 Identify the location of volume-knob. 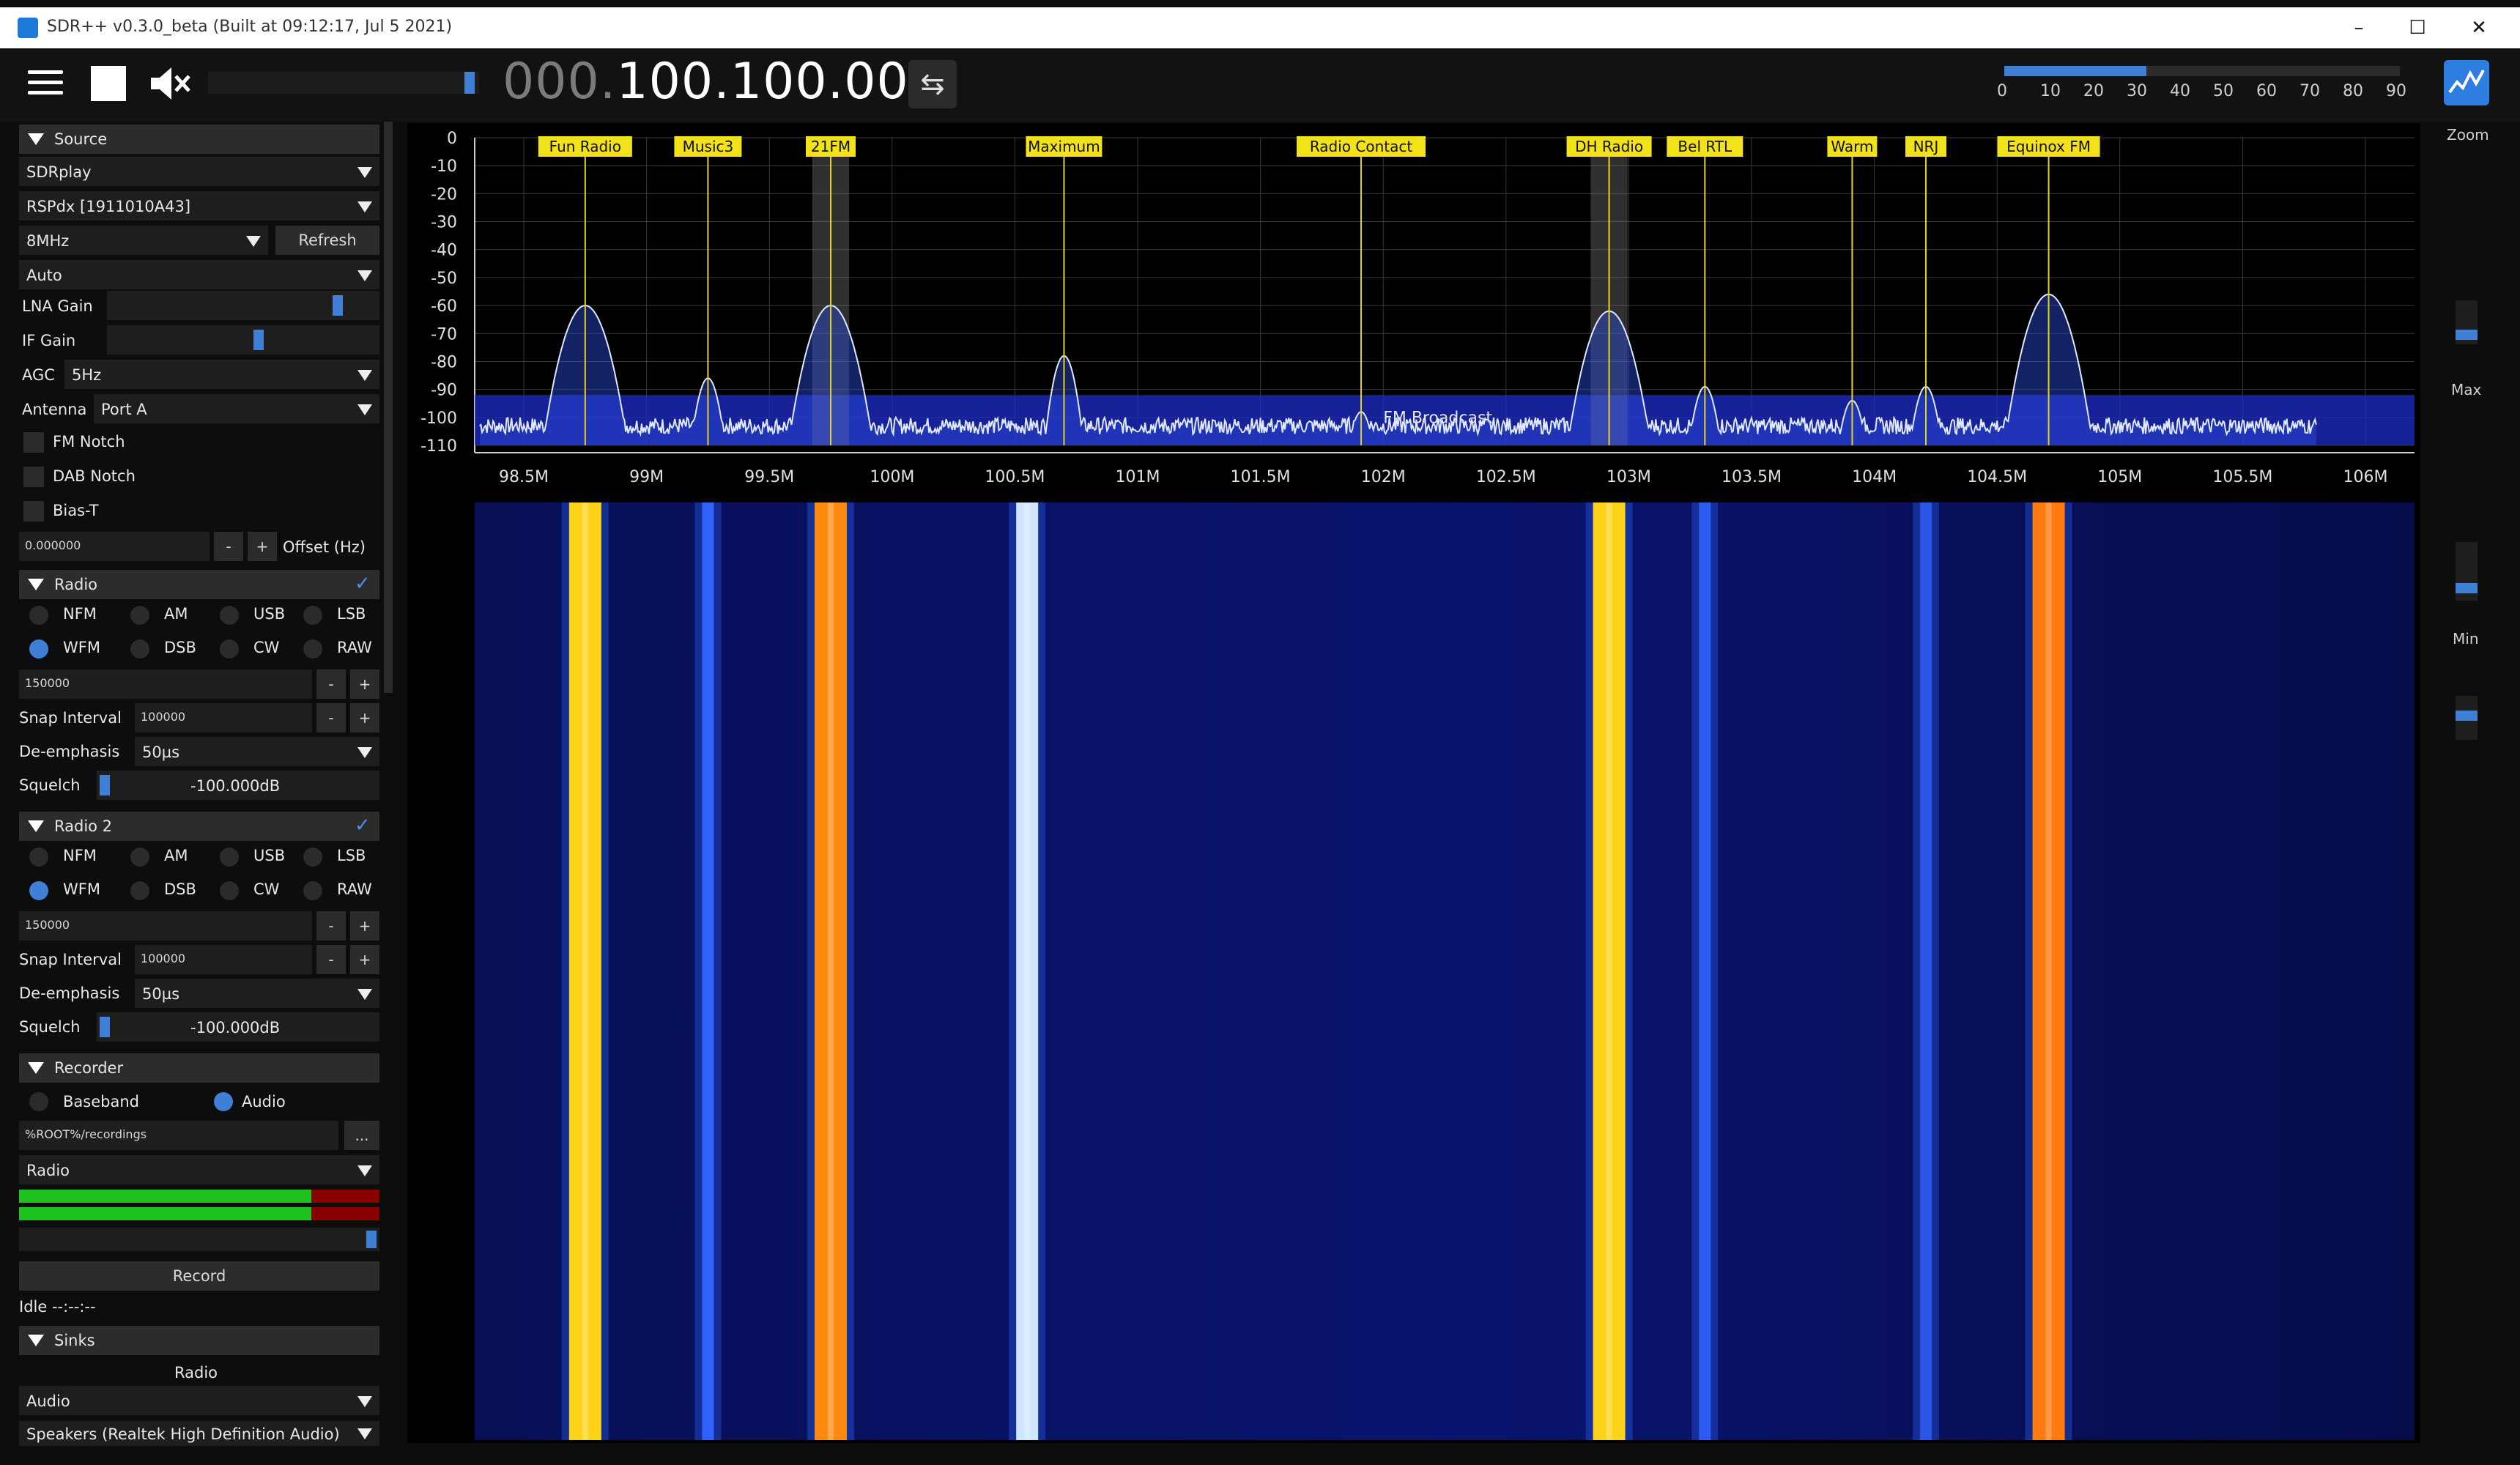
(469, 83).